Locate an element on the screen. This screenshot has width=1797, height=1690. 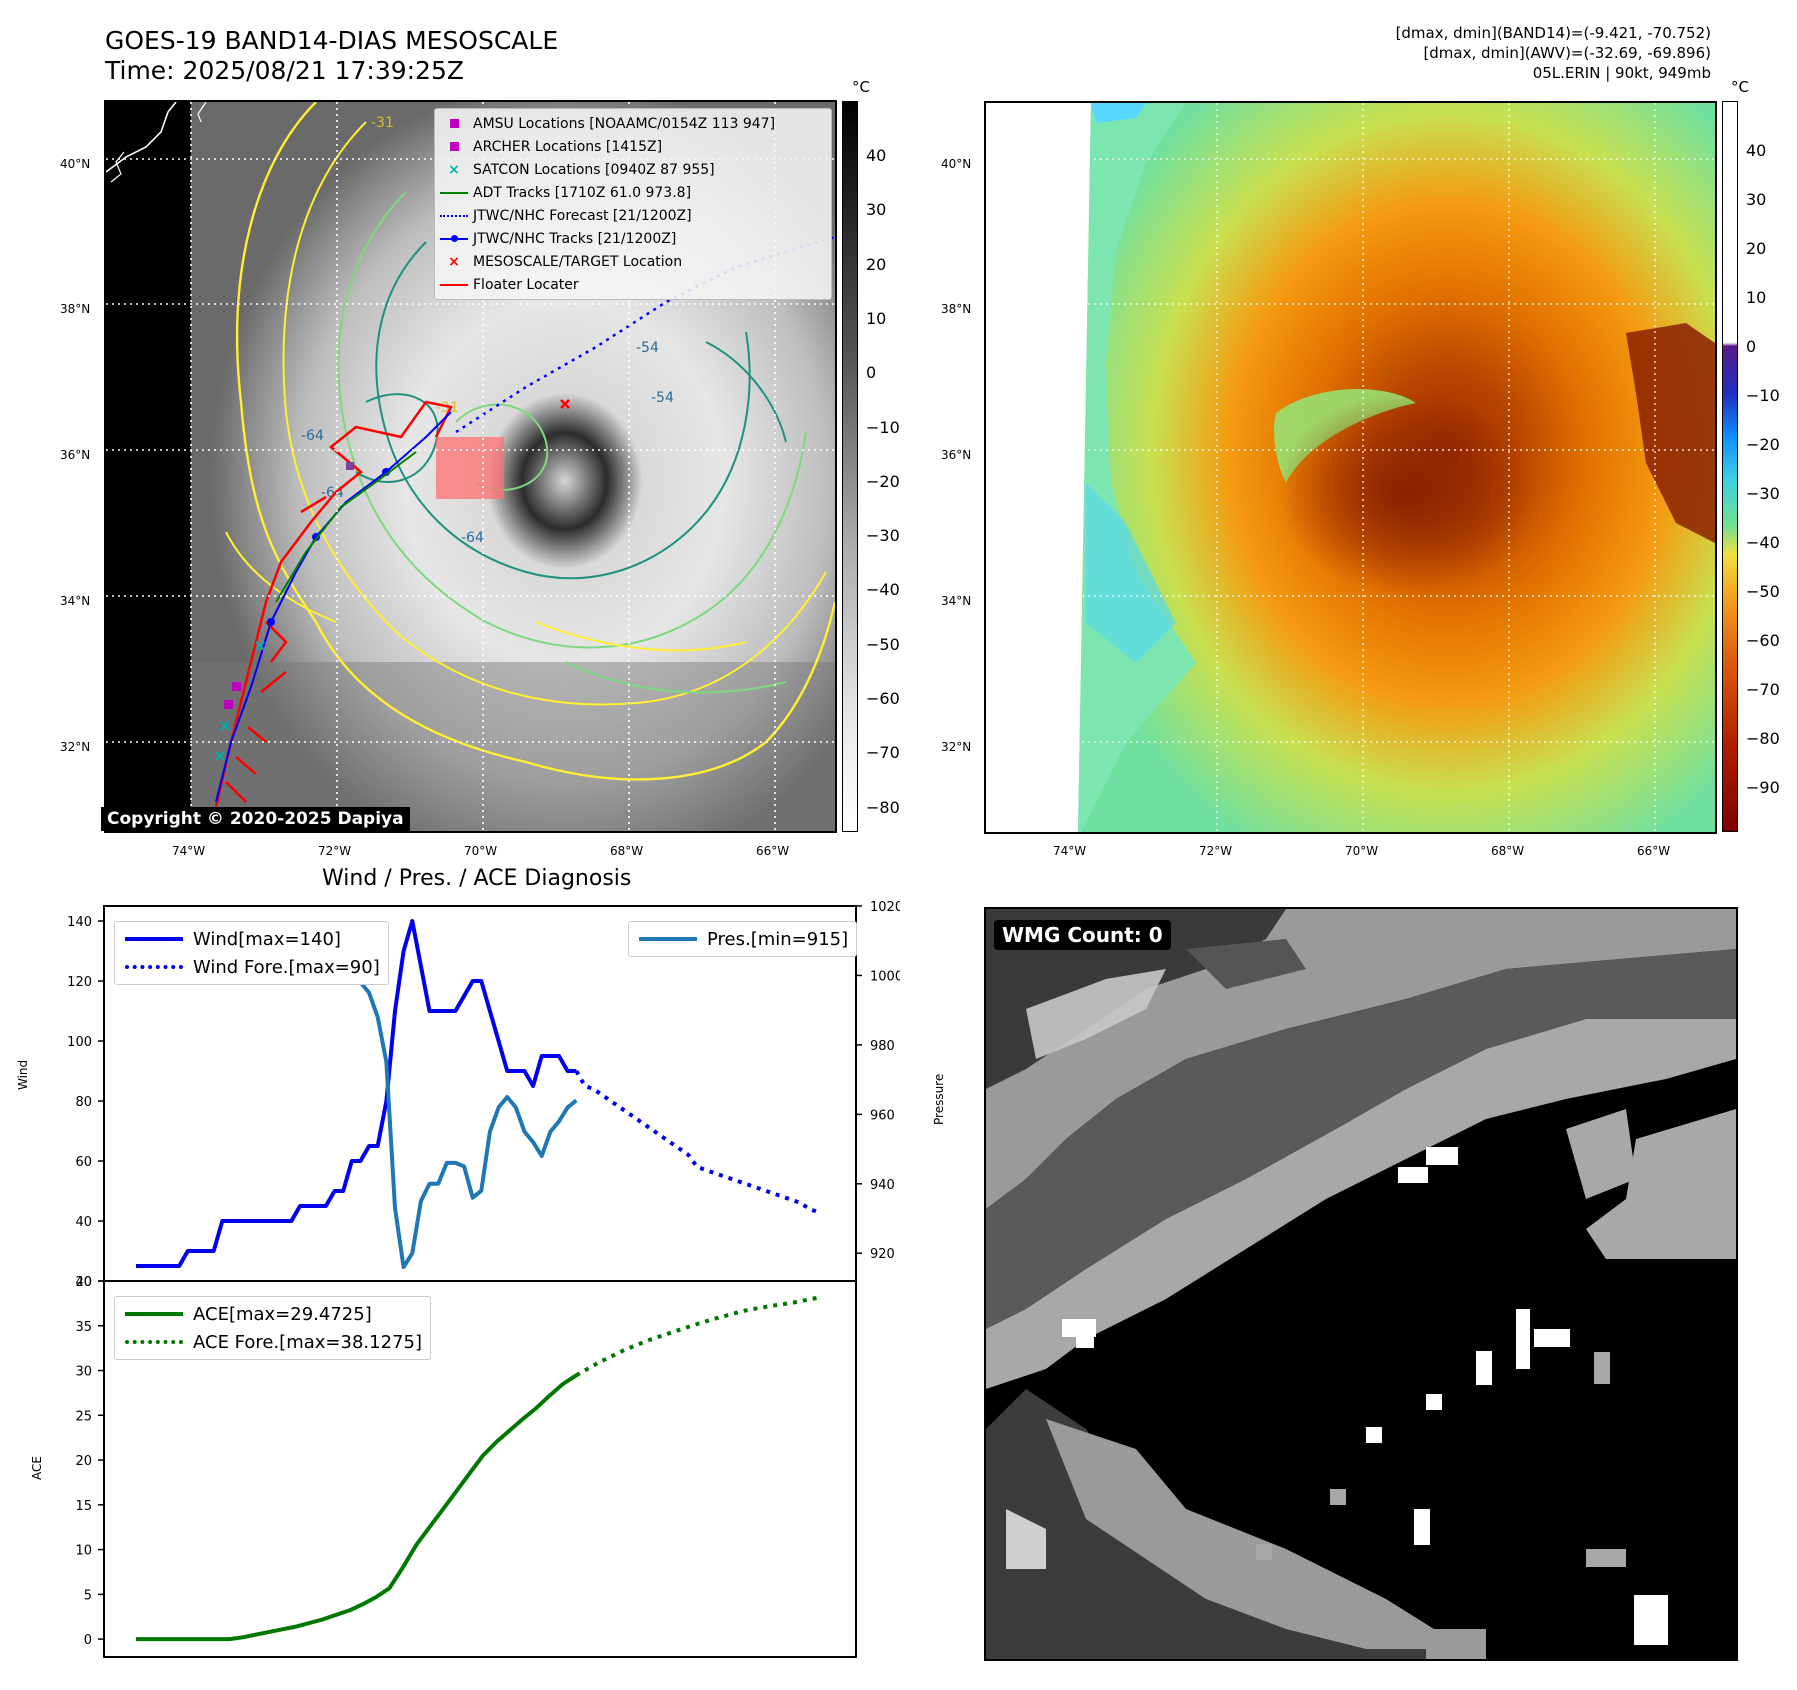
wind-tick-label: 100 is located at coordinates (79, 1042).